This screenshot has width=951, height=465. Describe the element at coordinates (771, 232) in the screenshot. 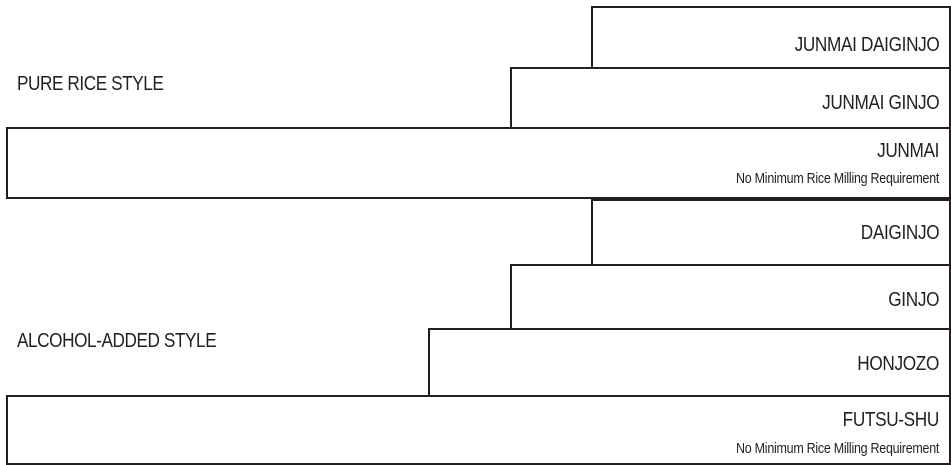

I see `daiginjo-box: DAIGINJO` at that location.